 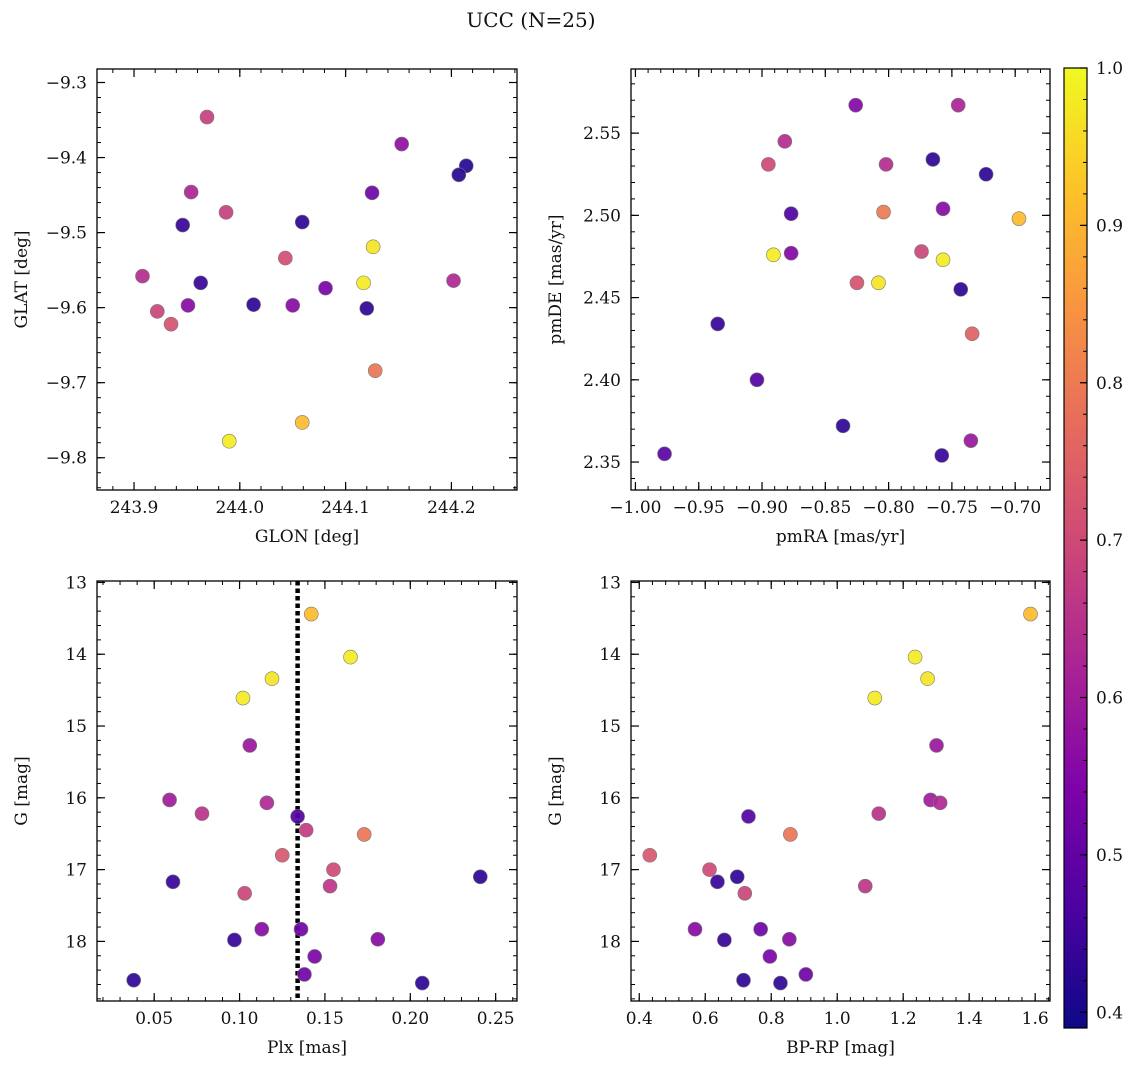 I want to click on x-tick-label: 1.6, so click(x=1035, y=1019).